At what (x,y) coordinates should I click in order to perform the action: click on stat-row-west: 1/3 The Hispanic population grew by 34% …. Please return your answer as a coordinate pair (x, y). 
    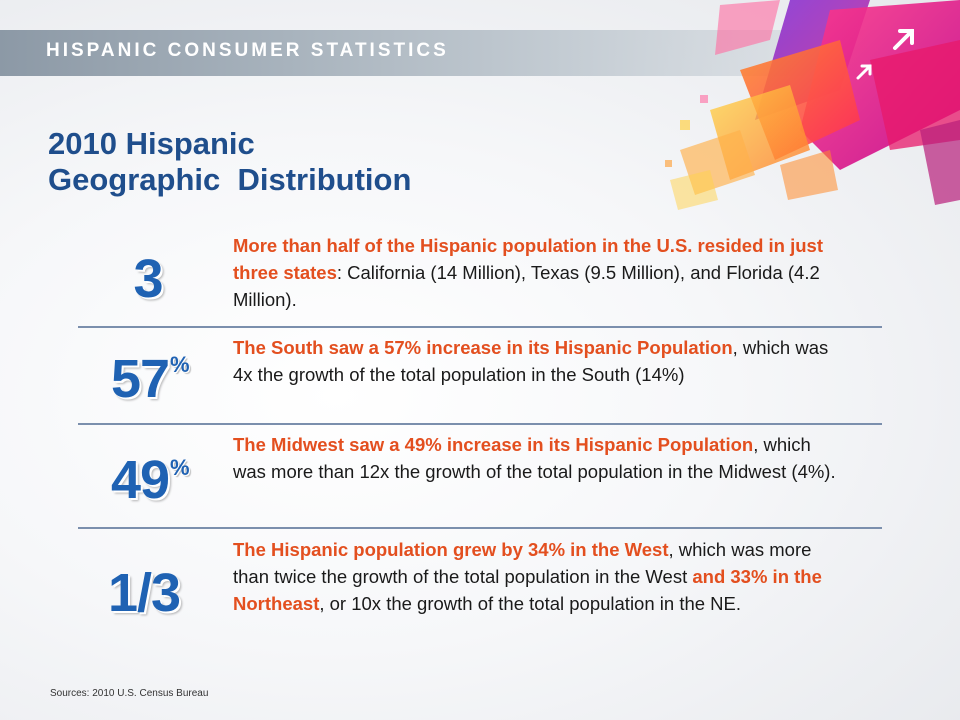
    Looking at the image, I should click on (480, 594).